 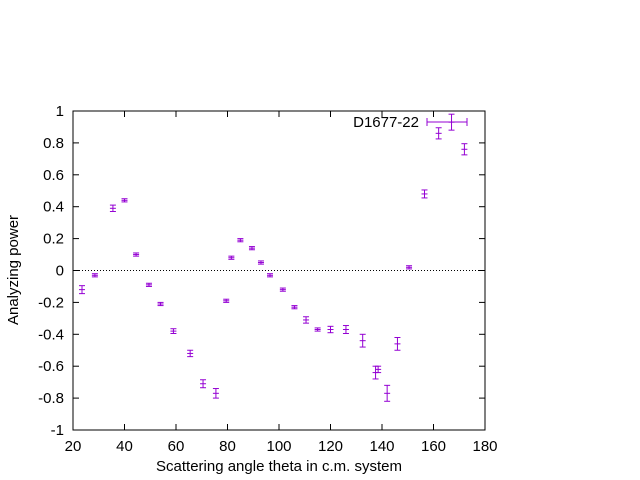 I want to click on x-tick-label: 40, so click(x=124, y=446).